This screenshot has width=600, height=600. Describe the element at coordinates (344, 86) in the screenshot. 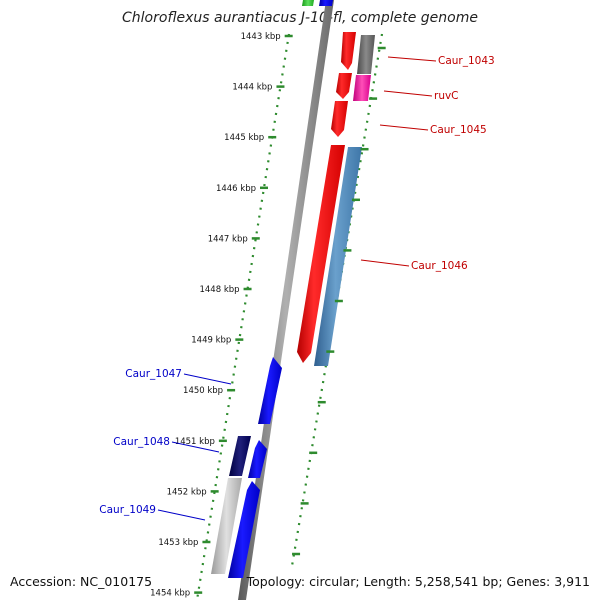

I see `gene-feature-ruvc` at that location.